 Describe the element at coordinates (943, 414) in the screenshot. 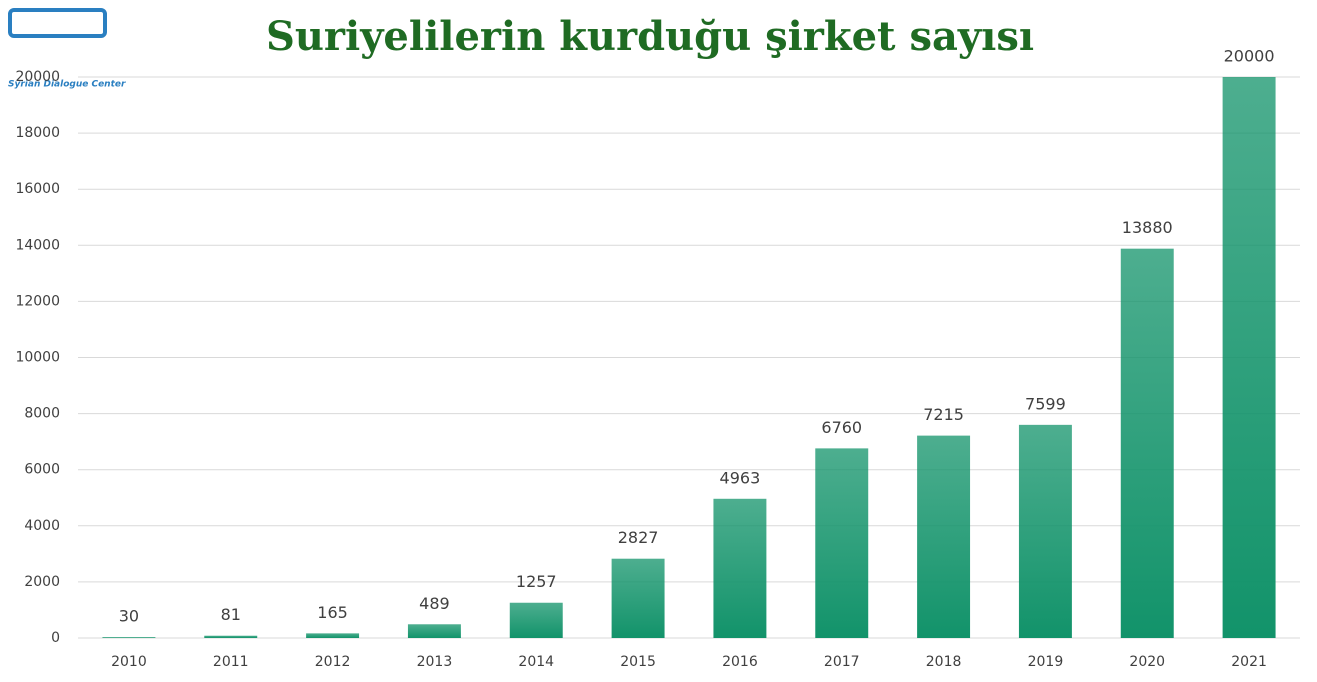

I see `value-label: 7215` at that location.